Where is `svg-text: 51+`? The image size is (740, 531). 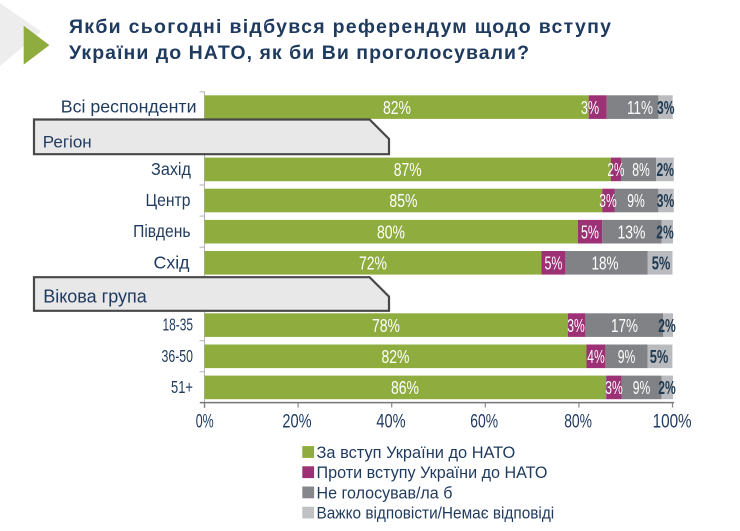 svg-text: 51+ is located at coordinates (182, 387).